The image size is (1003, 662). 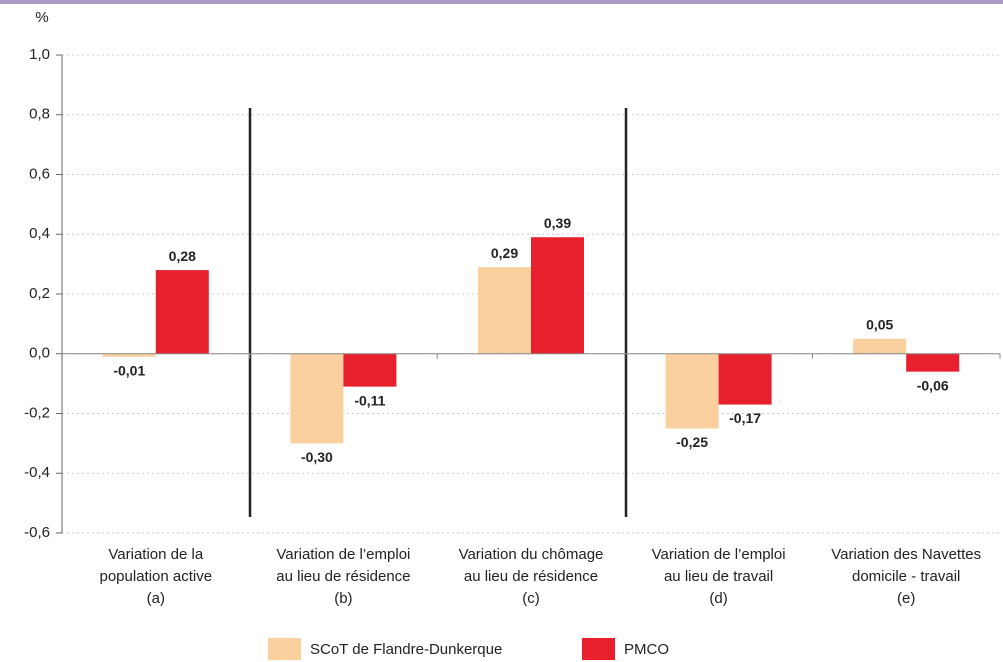 I want to click on x-tick-label: domicile - travail, so click(x=906, y=576).